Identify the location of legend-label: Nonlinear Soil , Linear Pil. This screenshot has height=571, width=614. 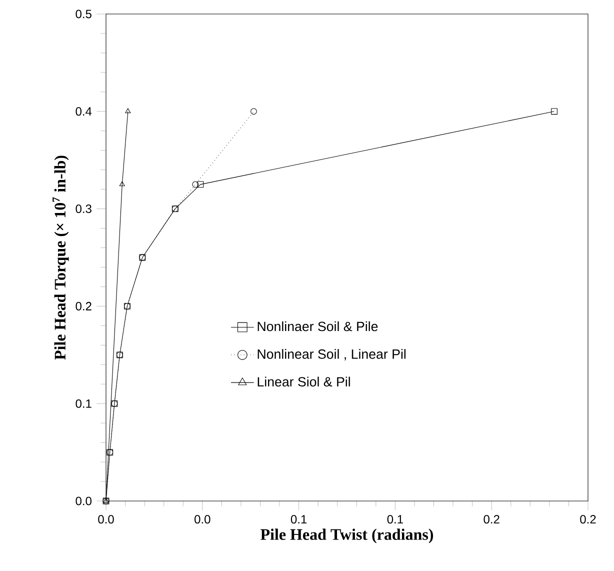
(332, 354).